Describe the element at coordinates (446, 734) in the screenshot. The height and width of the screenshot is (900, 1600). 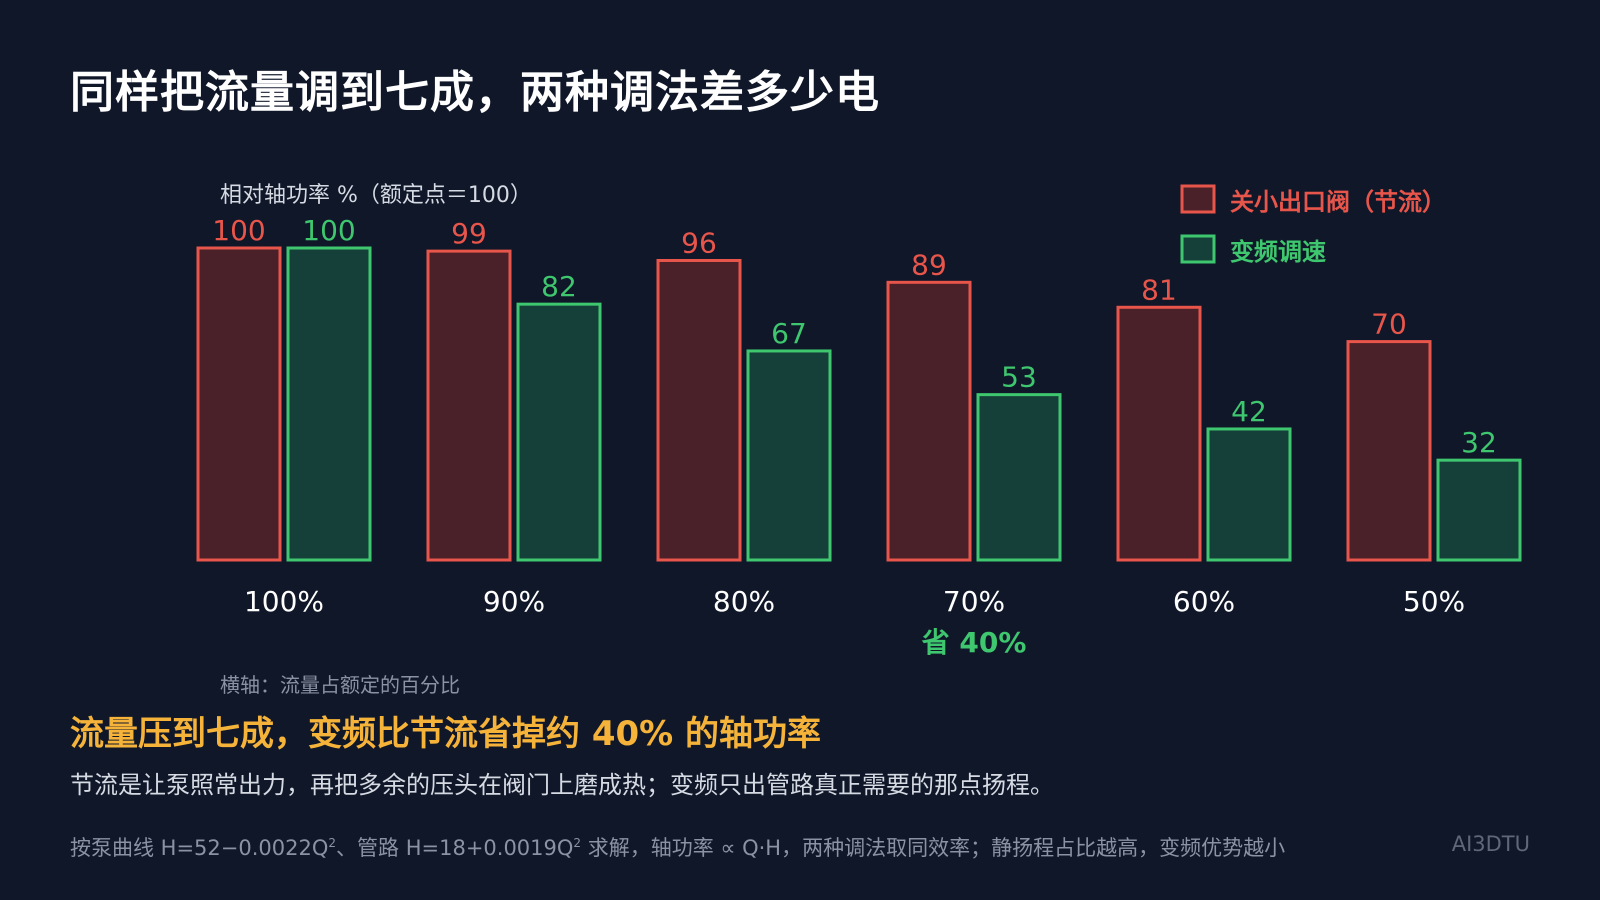
I see `headline: 流量压到七成，变频比节流省掉约 40% 的轴功率` at that location.